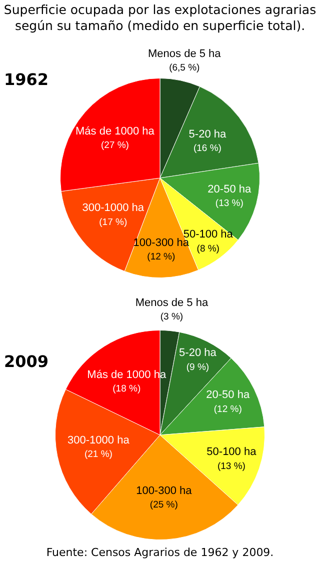 The height and width of the screenshot is (565, 320). I want to click on data-label: (25 %), so click(164, 504).